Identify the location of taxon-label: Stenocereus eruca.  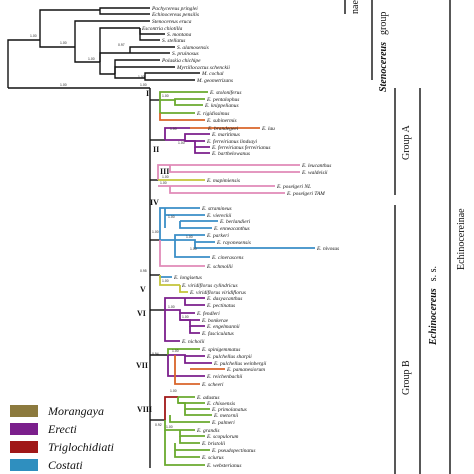
(172, 22).